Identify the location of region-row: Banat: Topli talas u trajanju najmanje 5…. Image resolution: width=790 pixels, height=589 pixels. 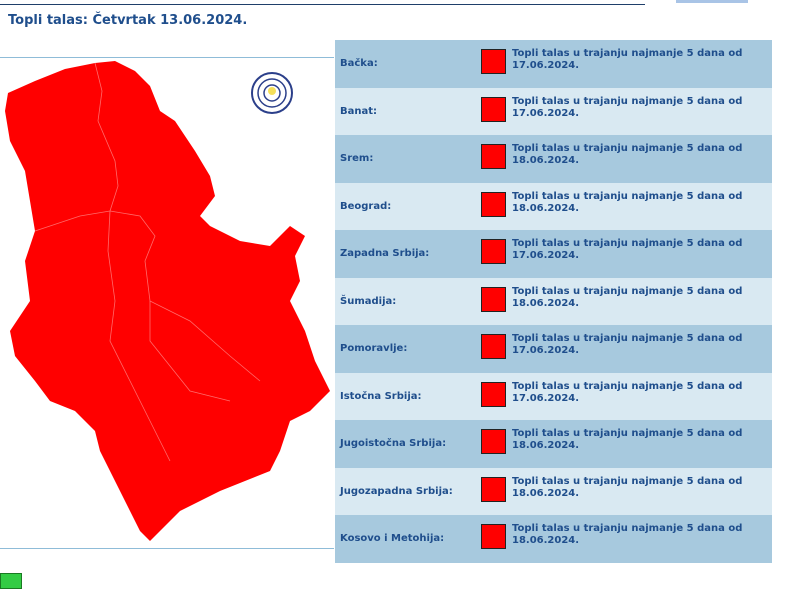
(553, 111).